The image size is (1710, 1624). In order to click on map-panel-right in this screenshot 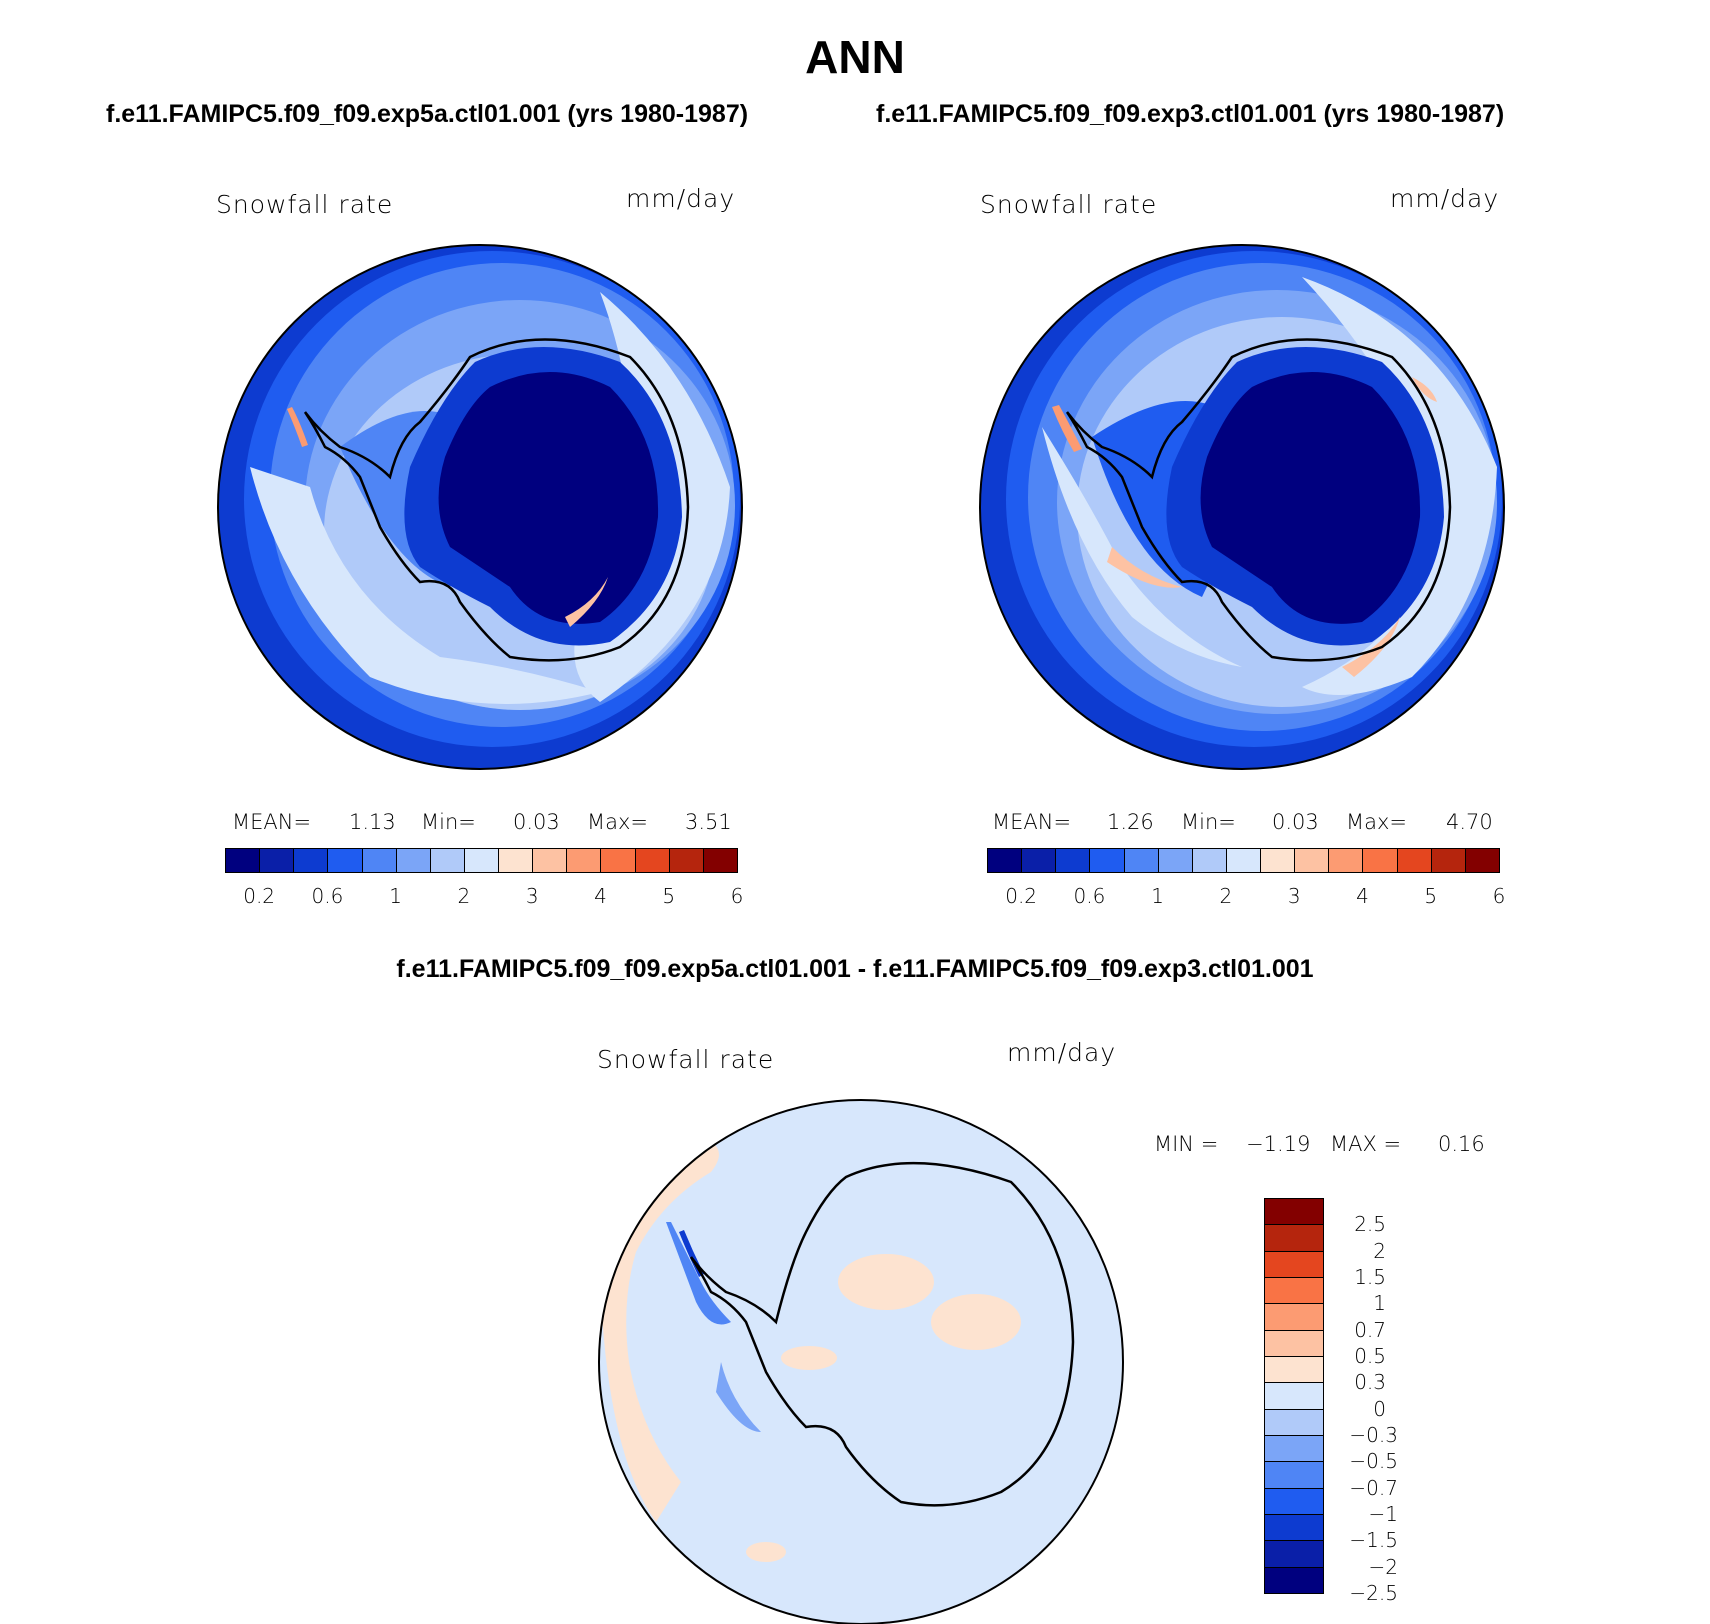, I will do `click(1242, 507)`.